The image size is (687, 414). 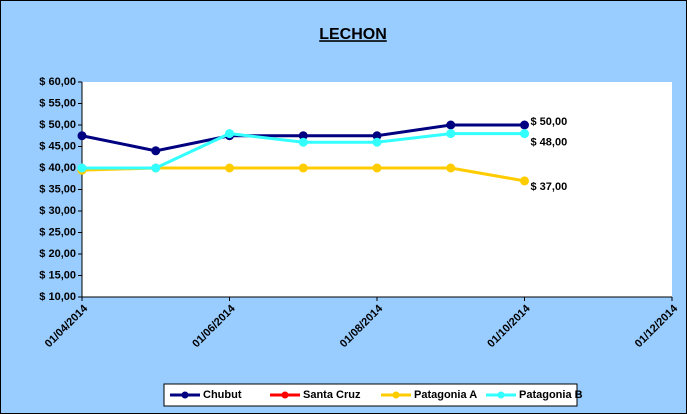 I want to click on legend-box, so click(x=370, y=395).